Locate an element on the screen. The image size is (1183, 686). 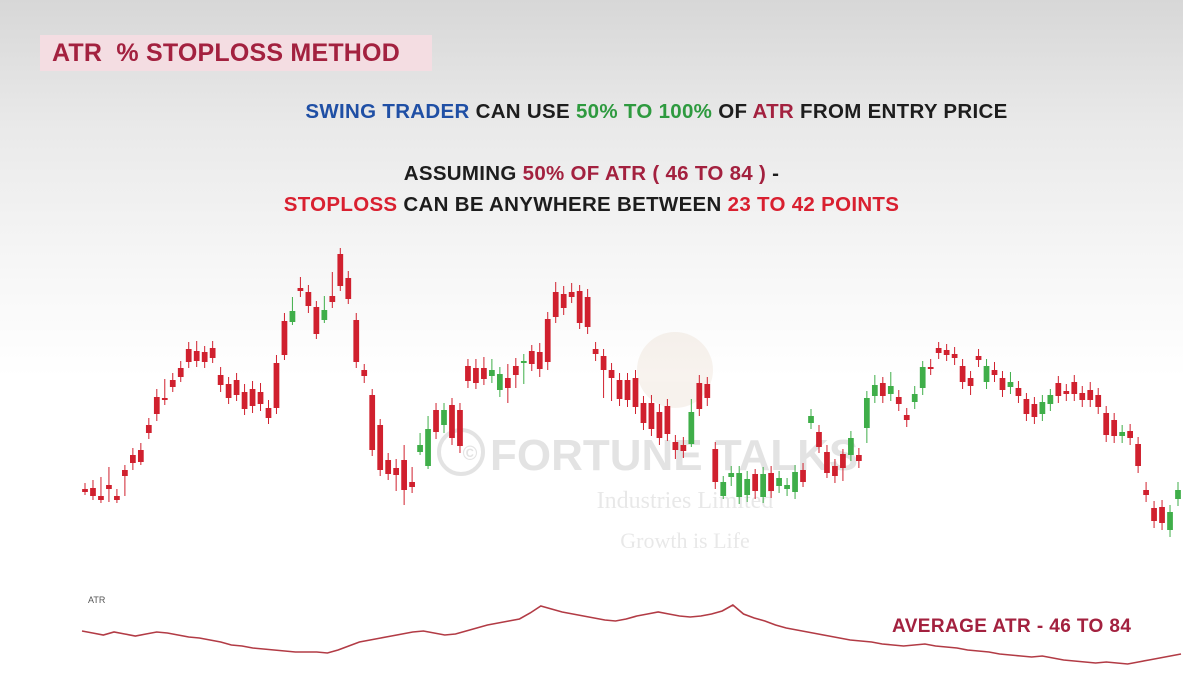
atr-line is located at coordinates (631, 634).